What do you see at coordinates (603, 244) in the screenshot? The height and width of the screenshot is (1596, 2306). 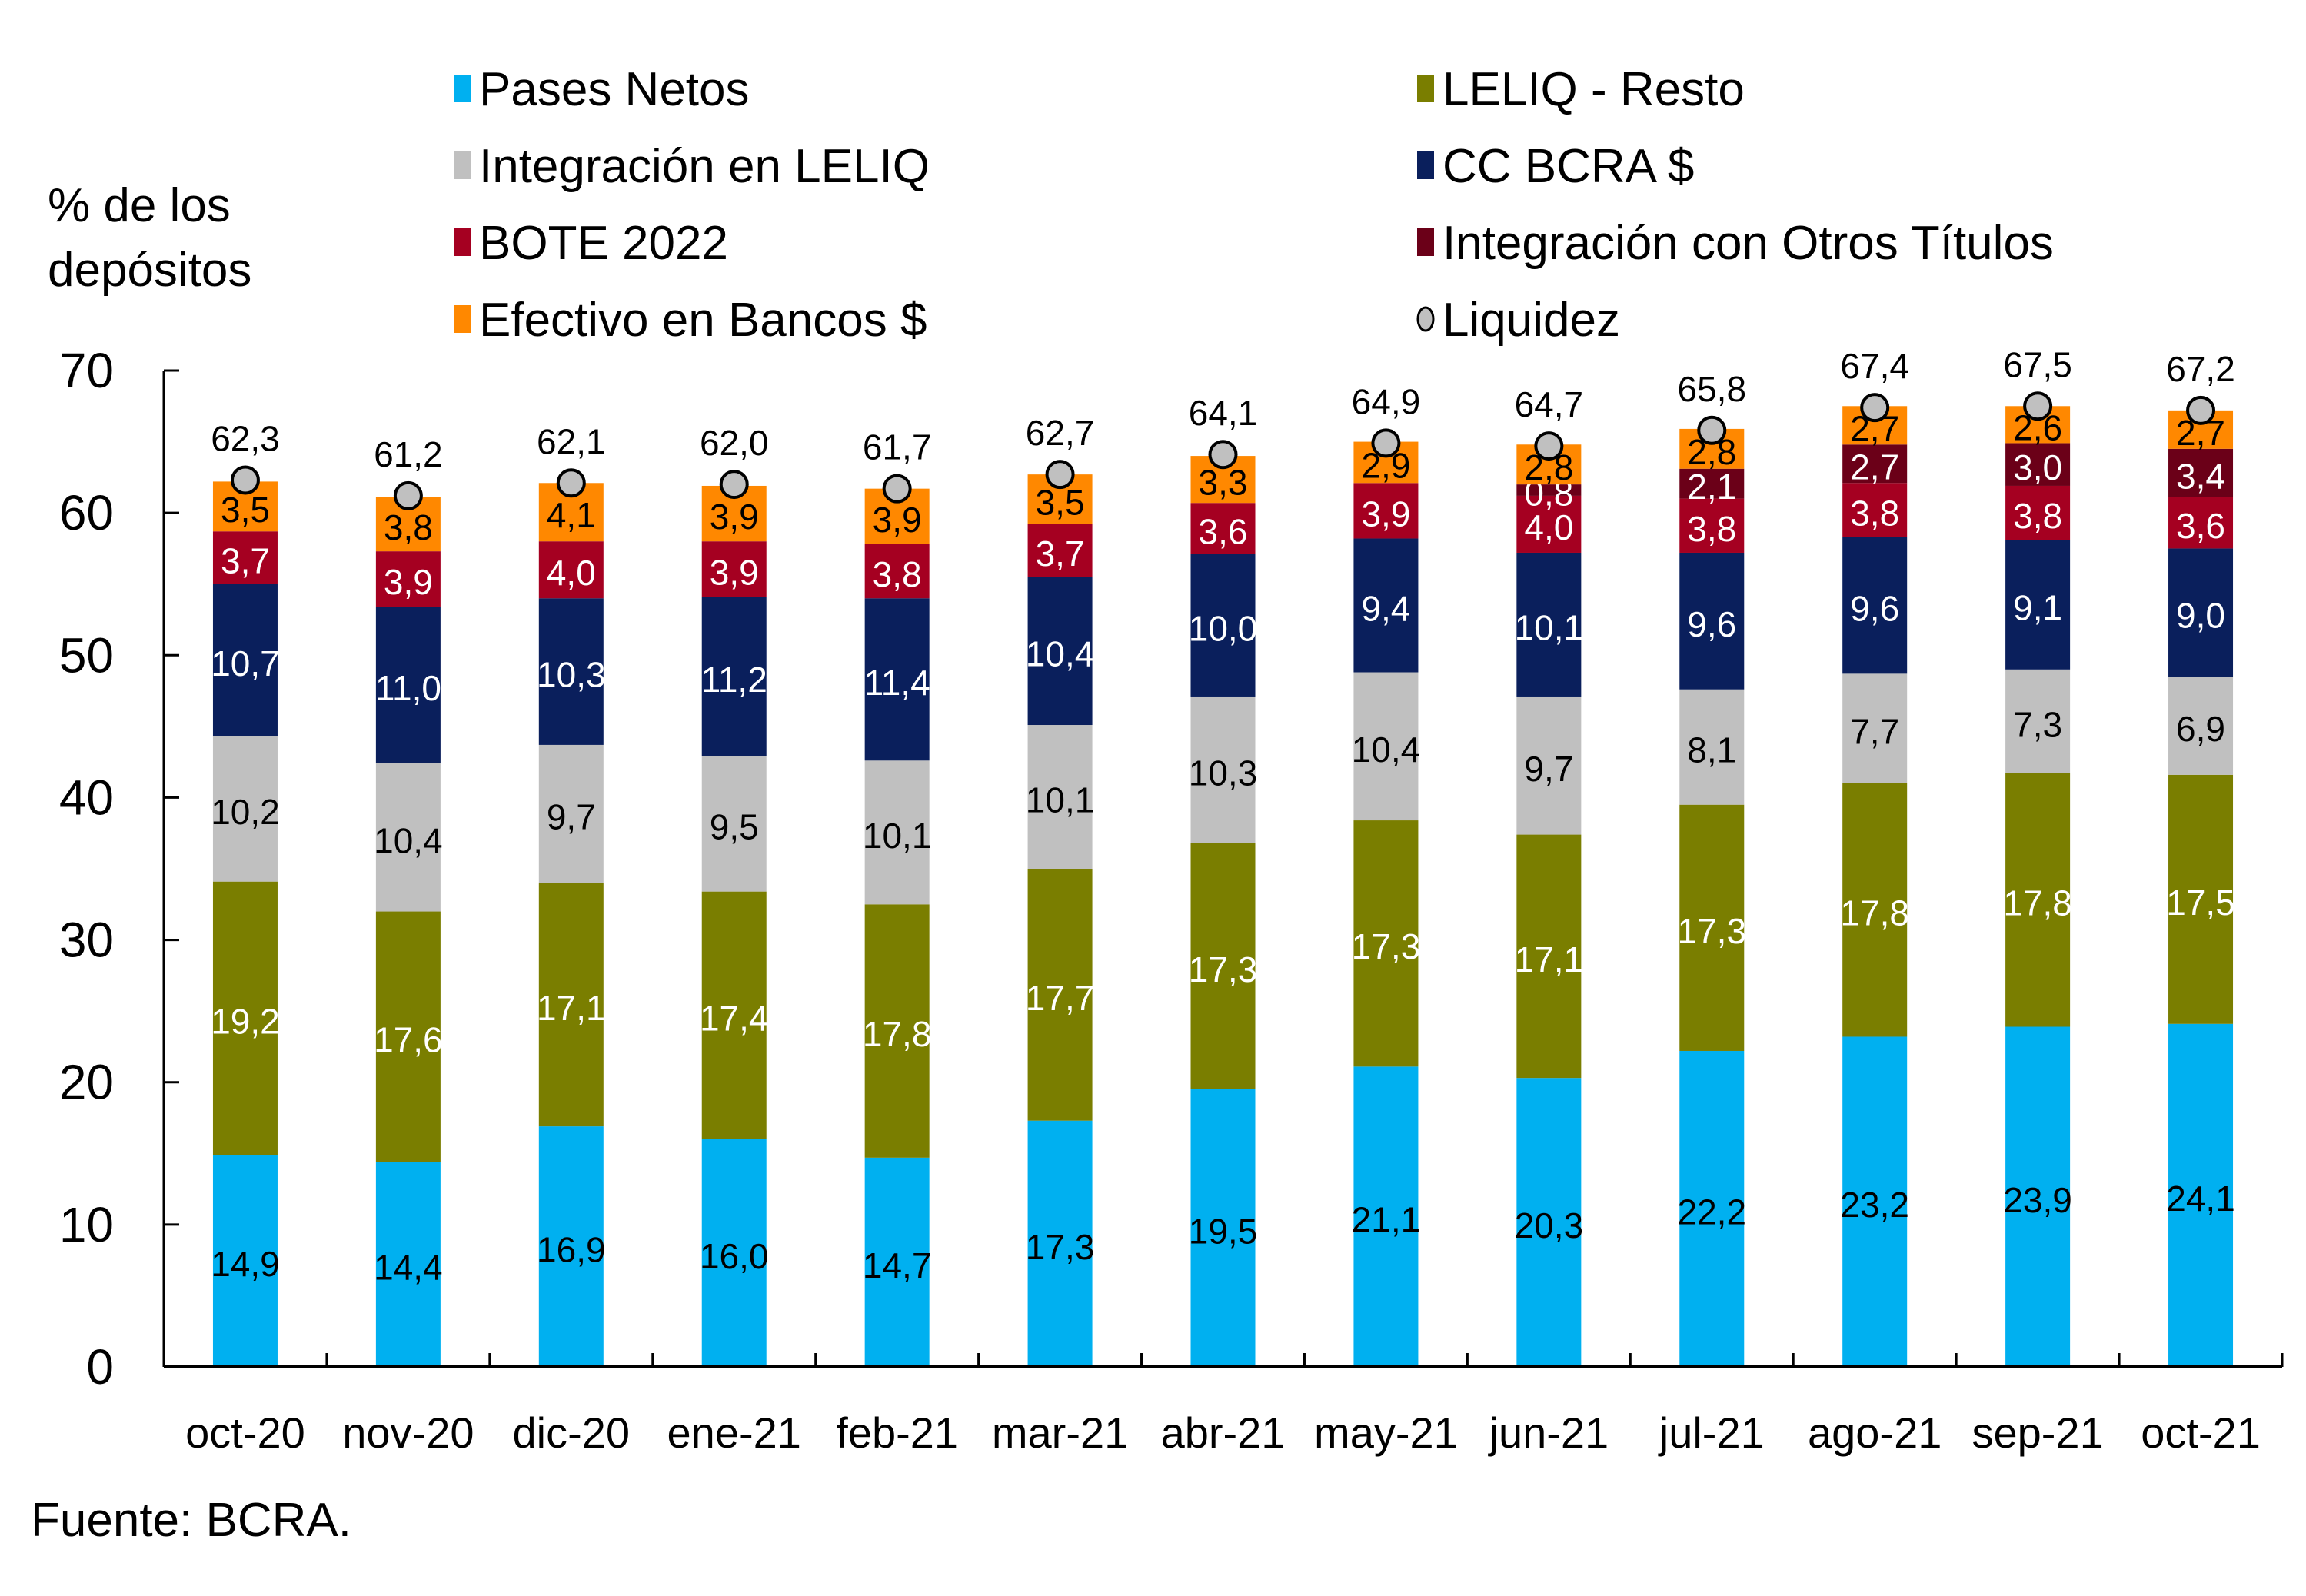 I see `legend-label: BOTE 2022` at bounding box center [603, 244].